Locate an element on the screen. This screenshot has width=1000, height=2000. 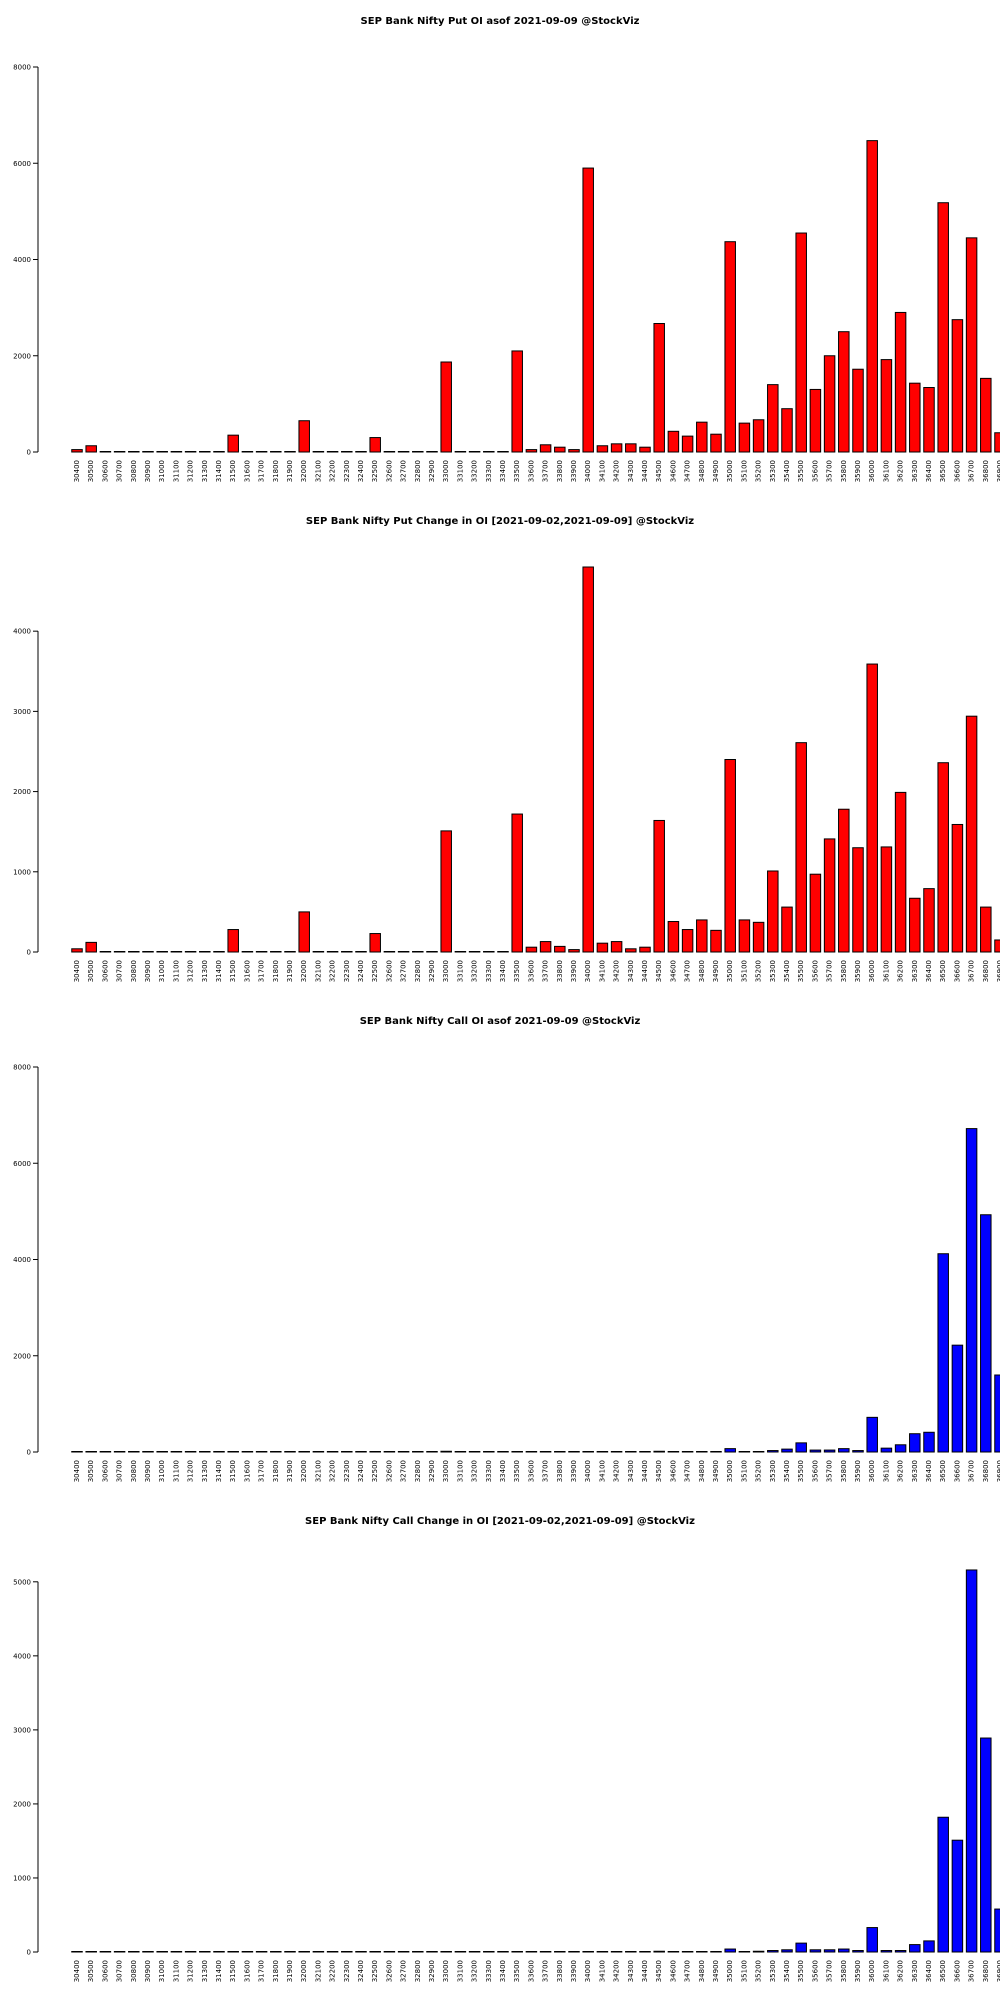
x-tick-label: 33800 is located at coordinates (560, 471).